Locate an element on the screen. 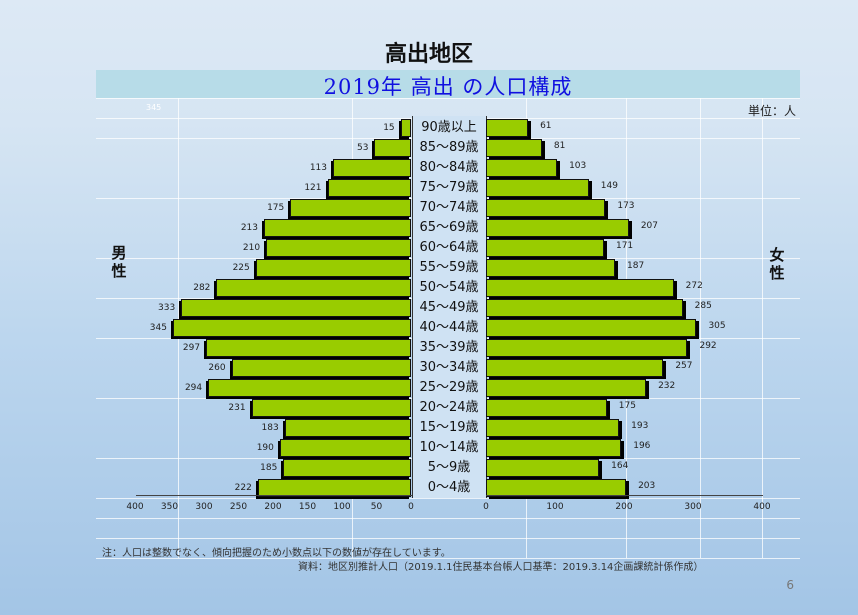  left-axis-tick-label: 150 is located at coordinates (307, 507).